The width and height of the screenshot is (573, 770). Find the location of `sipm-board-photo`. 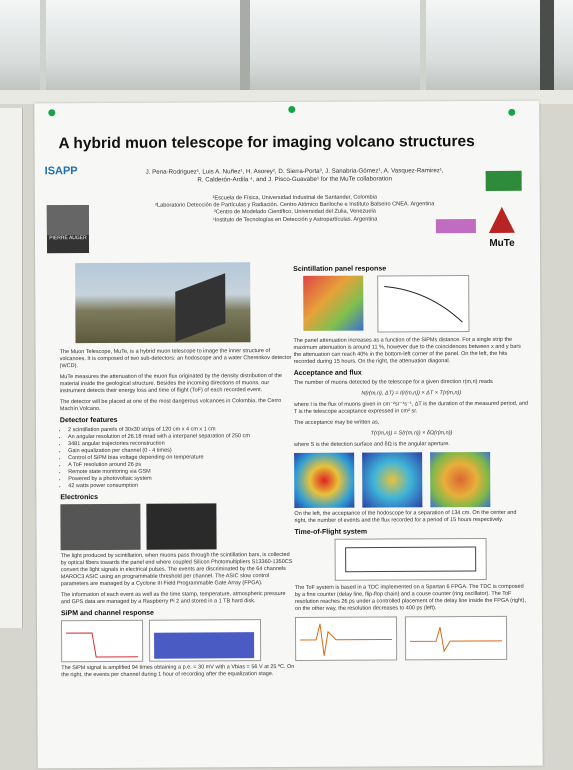

sipm-board-photo is located at coordinates (100, 527).